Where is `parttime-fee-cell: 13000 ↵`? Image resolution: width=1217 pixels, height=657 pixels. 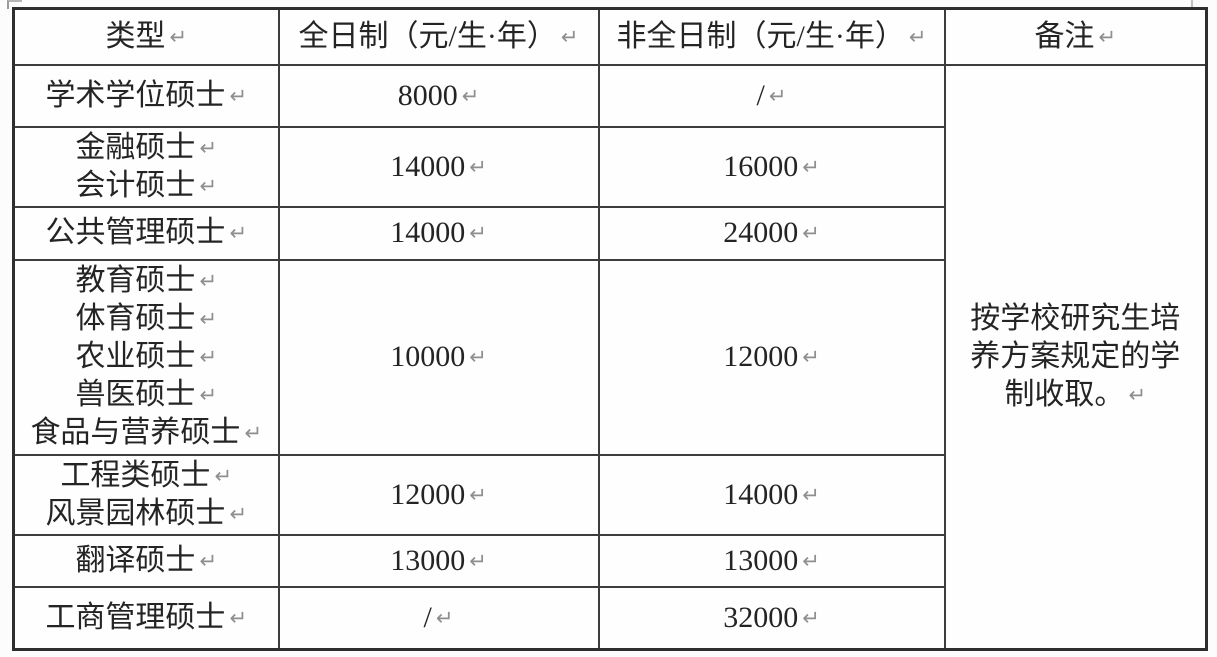 parttime-fee-cell: 13000 ↵ is located at coordinates (771, 560).